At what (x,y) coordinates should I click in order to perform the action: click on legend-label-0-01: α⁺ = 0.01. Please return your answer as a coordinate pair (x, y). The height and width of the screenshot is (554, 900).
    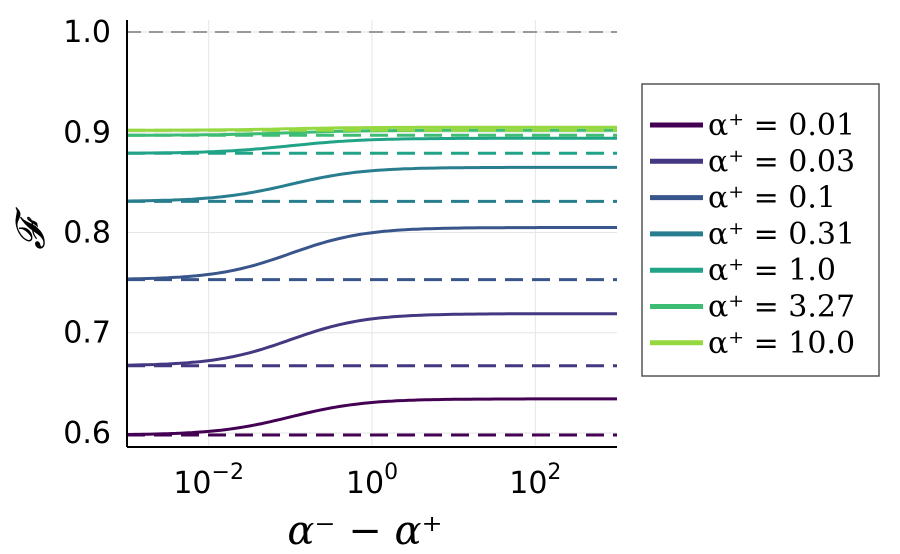
    Looking at the image, I should click on (781, 125).